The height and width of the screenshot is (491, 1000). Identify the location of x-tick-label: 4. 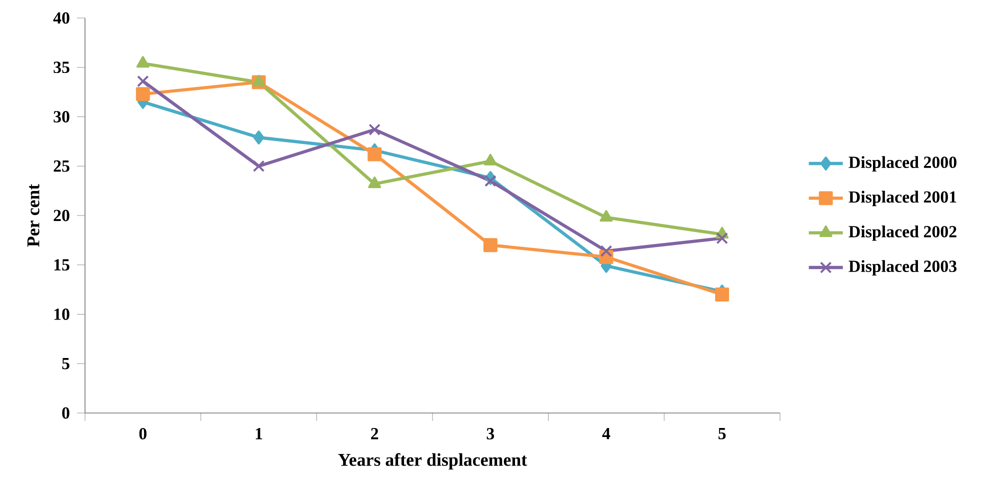
(606, 434).